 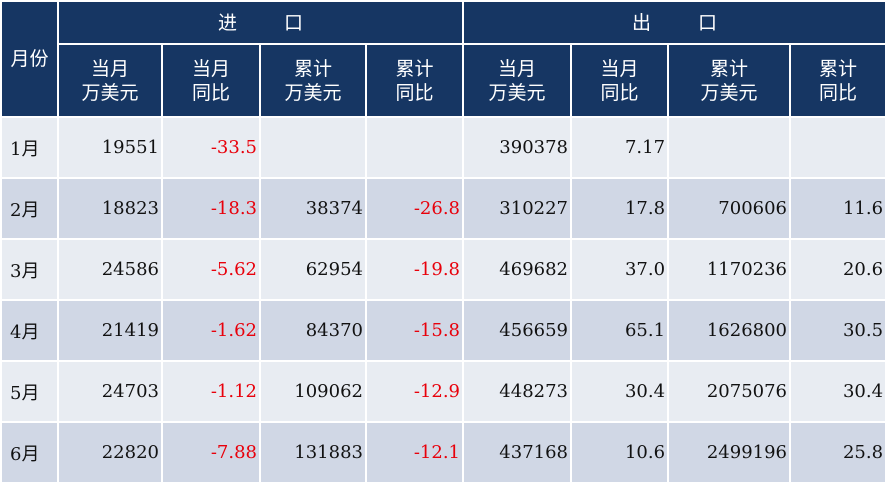 What do you see at coordinates (837, 208) in the screenshot?
I see `cell-export-cumulative-yoy: 11.6` at bounding box center [837, 208].